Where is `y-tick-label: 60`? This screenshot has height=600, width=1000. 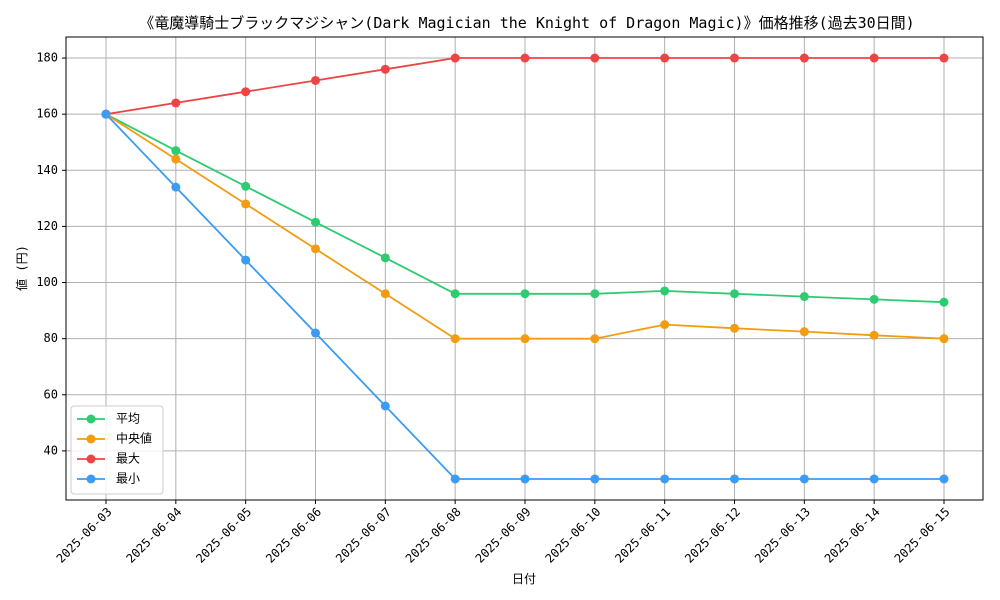 y-tick-label: 60 is located at coordinates (51, 394).